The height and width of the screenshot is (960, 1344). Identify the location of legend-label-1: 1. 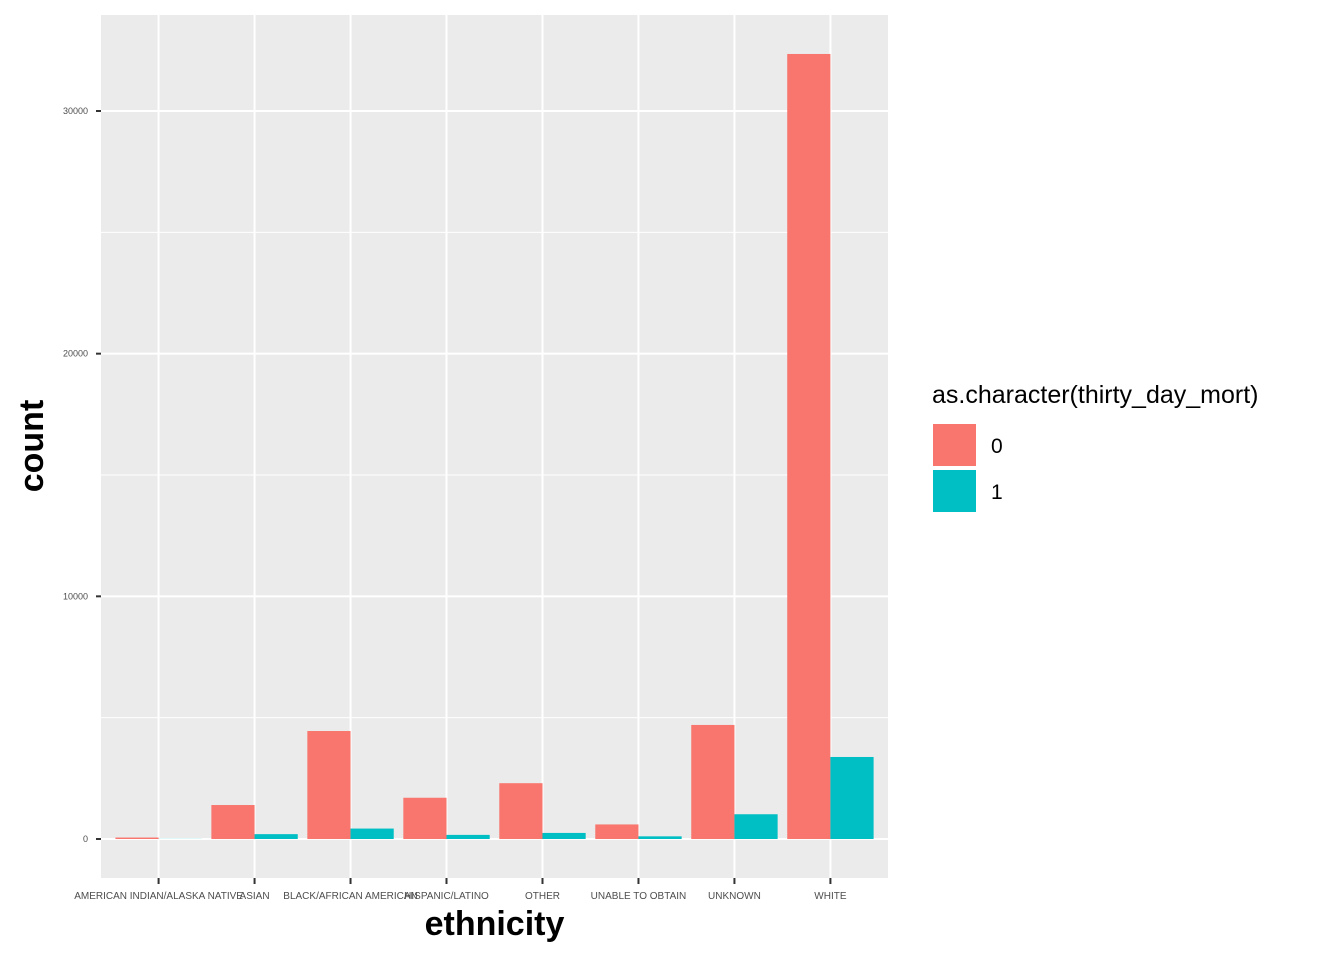
(997, 492).